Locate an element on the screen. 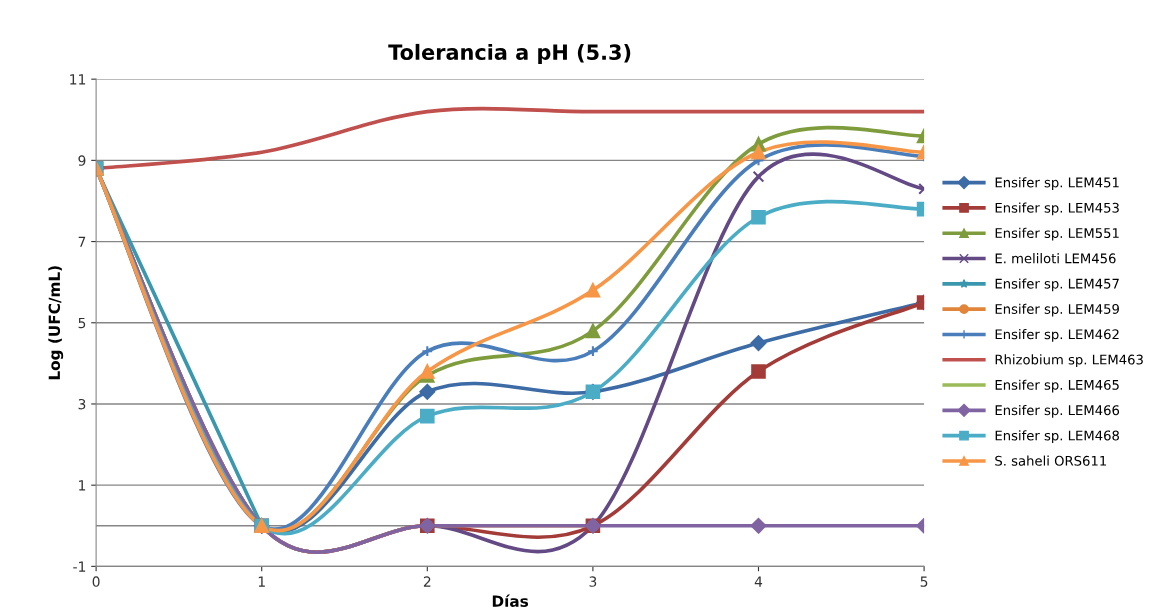 This screenshot has height=609, width=1158. y-tick-label: 11 is located at coordinates (78, 79).